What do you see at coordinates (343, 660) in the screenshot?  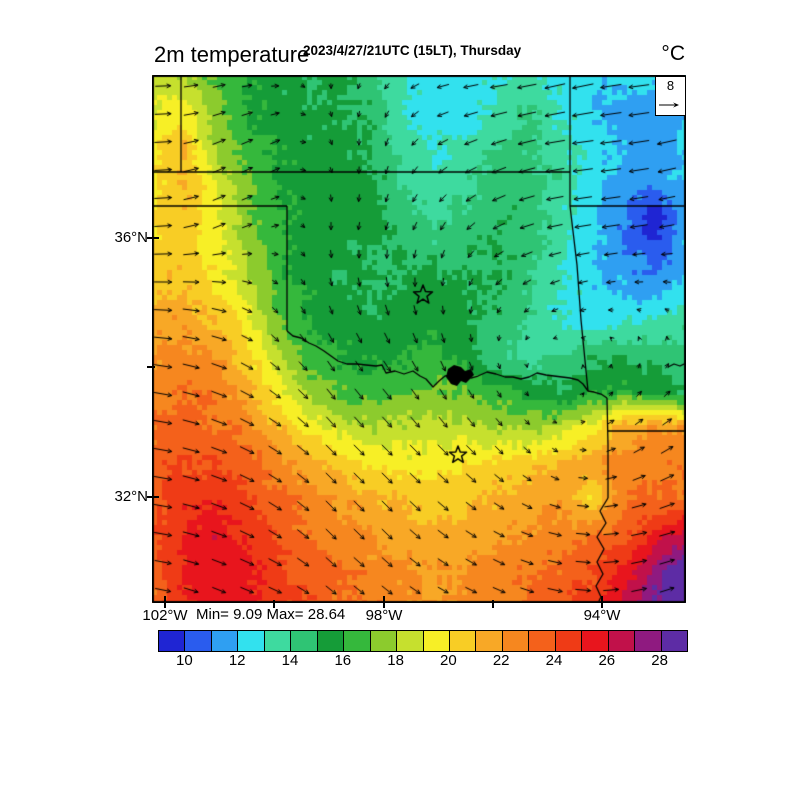 I see `colorbar-tick-label: 16` at bounding box center [343, 660].